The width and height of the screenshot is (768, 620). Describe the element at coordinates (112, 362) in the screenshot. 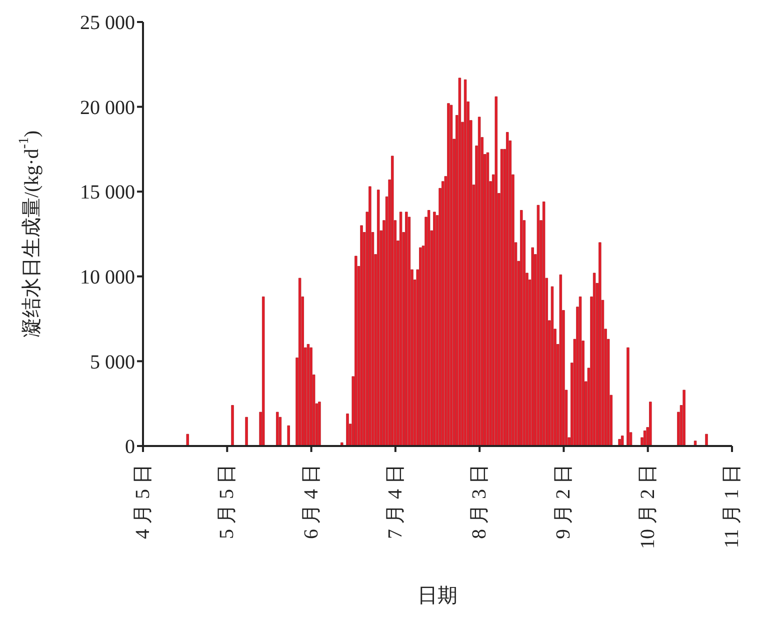

I see `y-tick-label: 5 000` at that location.